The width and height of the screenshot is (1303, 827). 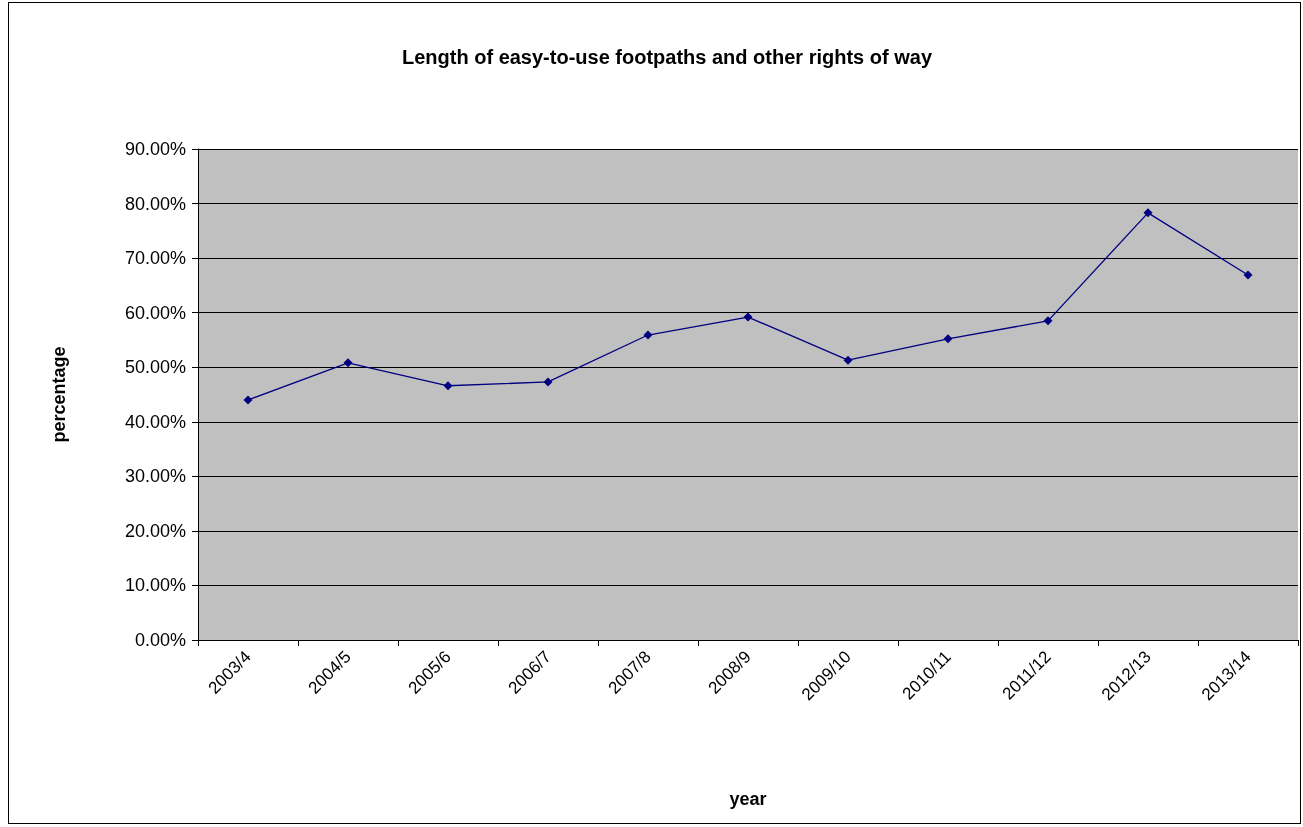 I want to click on y-tick-label: 80.00%, so click(x=155, y=203).